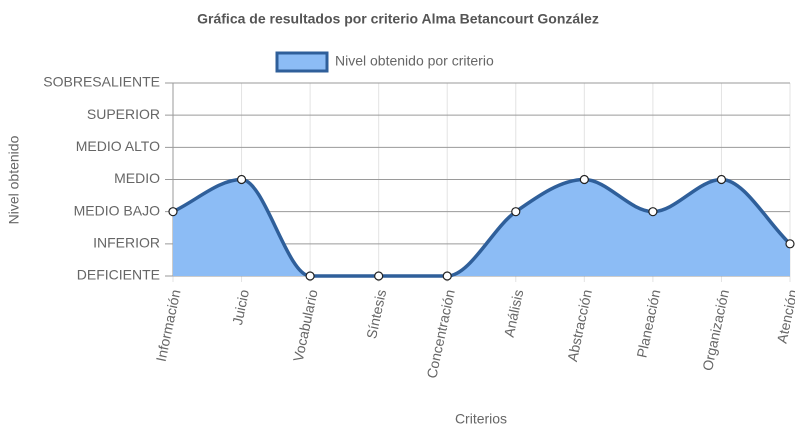 Image resolution: width=795 pixels, height=435 pixels. I want to click on y-tick-label: SUPERIOR, so click(123, 114).